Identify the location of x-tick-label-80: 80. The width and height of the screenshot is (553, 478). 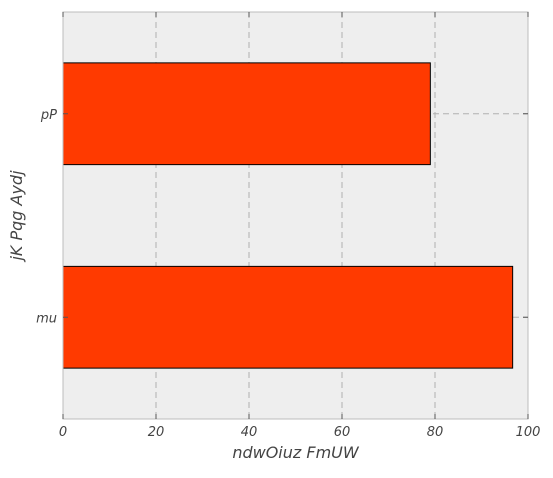
(435, 432).